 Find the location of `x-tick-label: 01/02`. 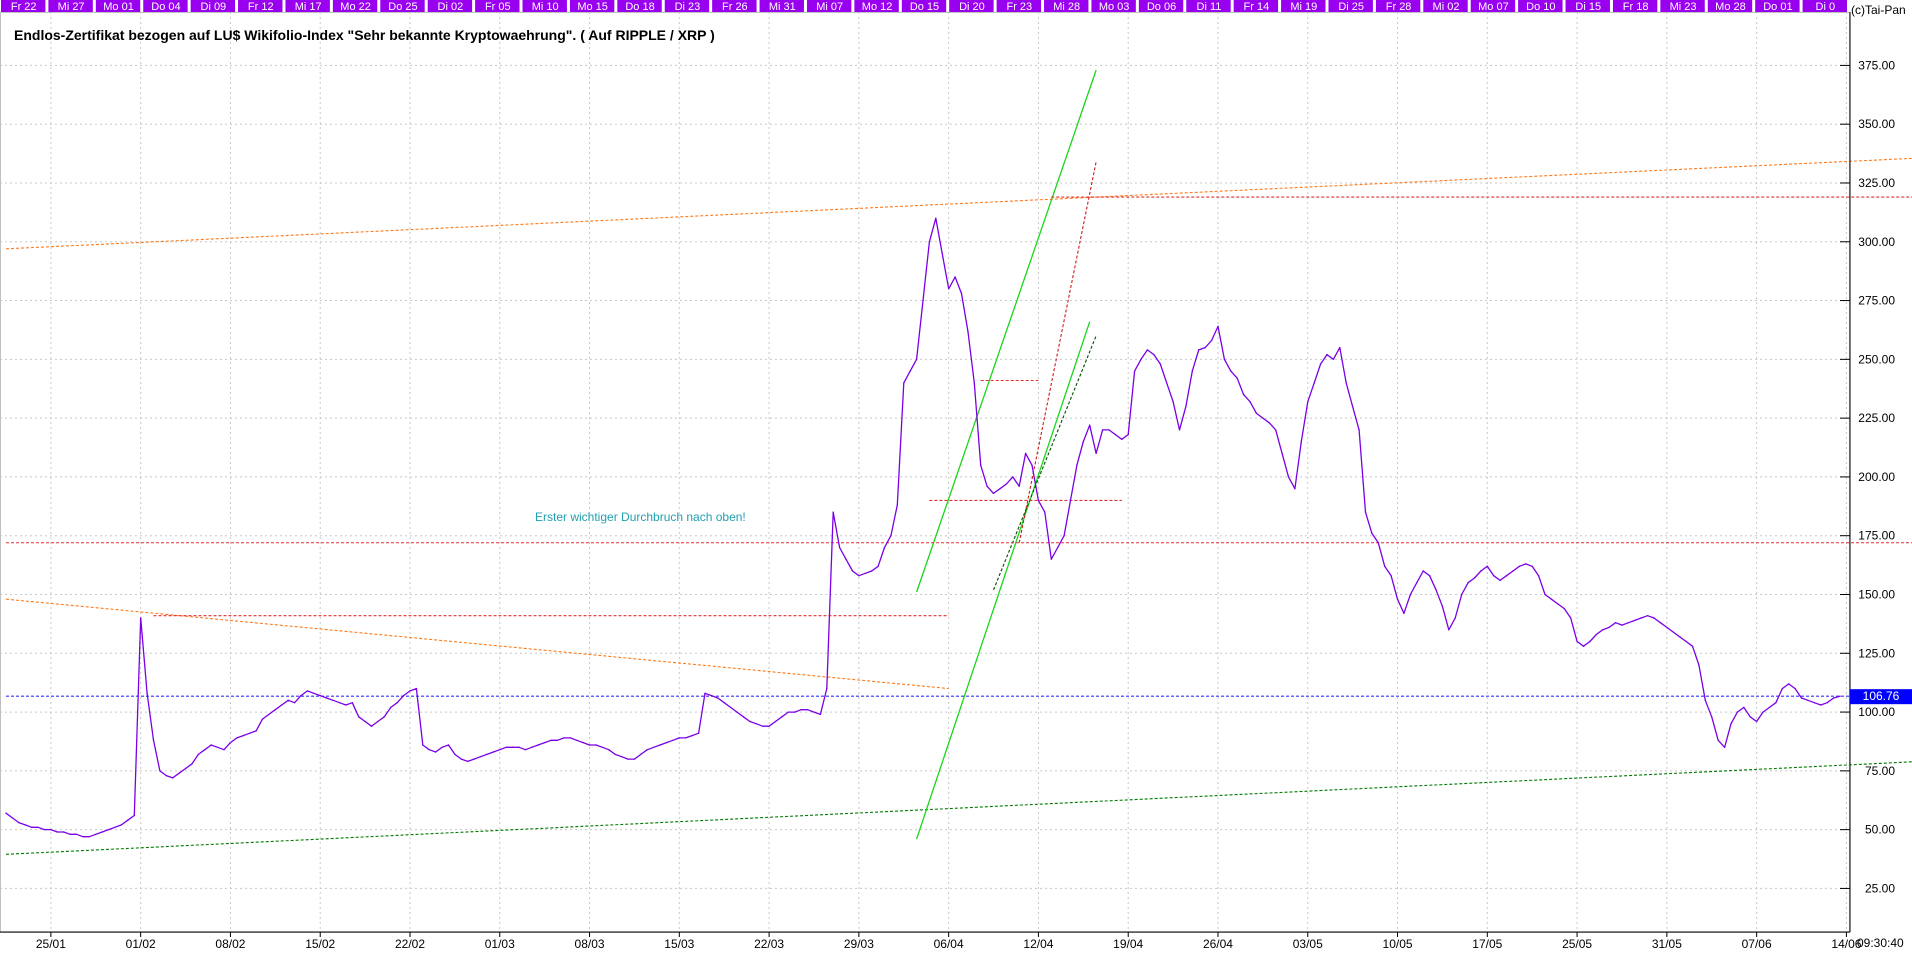

x-tick-label: 01/02 is located at coordinates (141, 944).